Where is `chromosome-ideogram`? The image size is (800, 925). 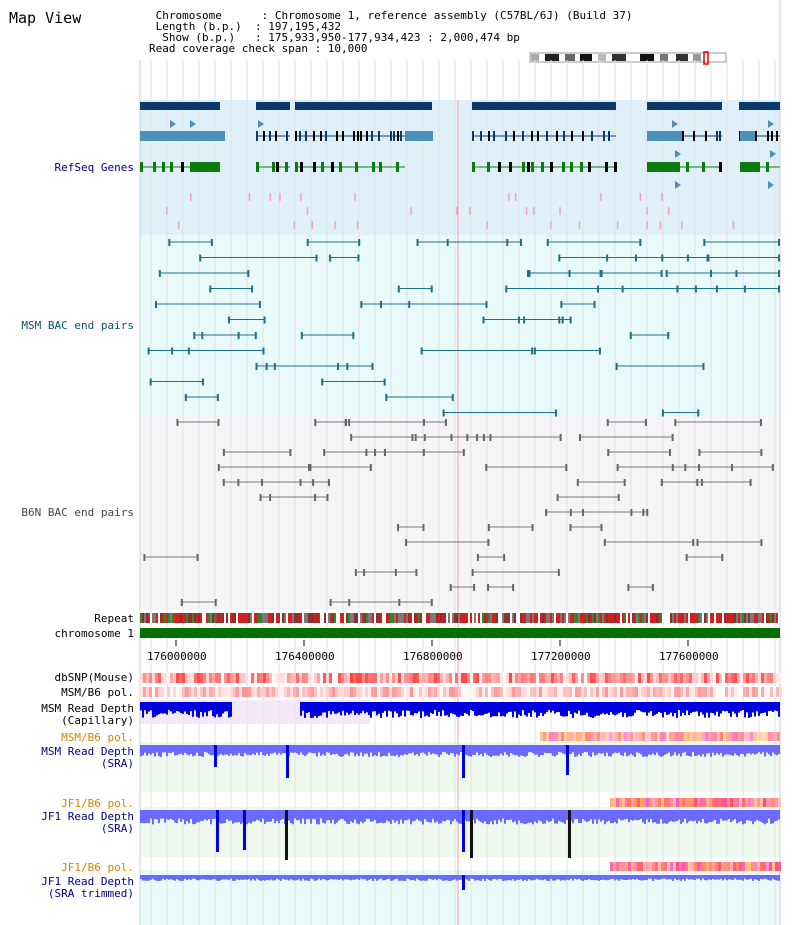 chromosome-ideogram is located at coordinates (628, 58).